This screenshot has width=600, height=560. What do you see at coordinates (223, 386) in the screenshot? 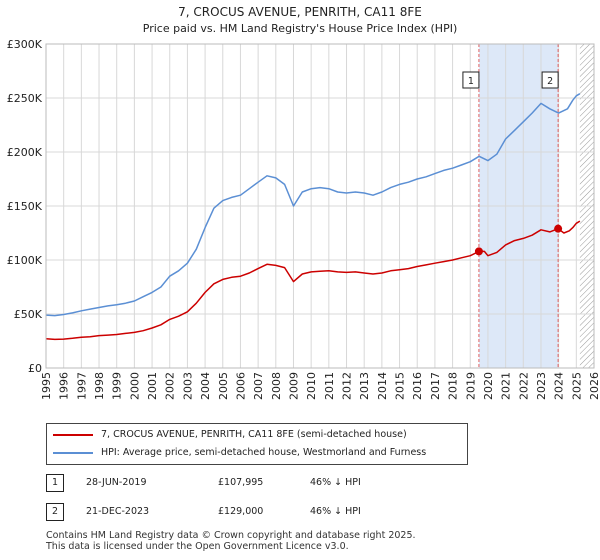
I see `x-tick-label: 2005` at bounding box center [223, 386].